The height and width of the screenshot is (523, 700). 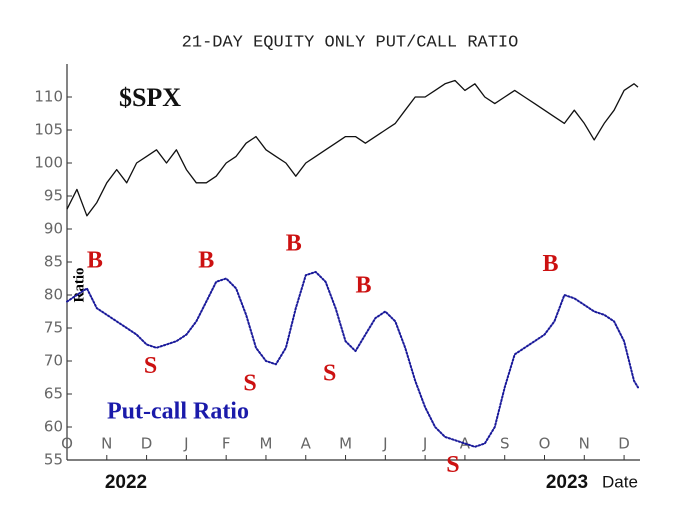 What do you see at coordinates (226, 444) in the screenshot?
I see `x-tick-label: F` at bounding box center [226, 444].